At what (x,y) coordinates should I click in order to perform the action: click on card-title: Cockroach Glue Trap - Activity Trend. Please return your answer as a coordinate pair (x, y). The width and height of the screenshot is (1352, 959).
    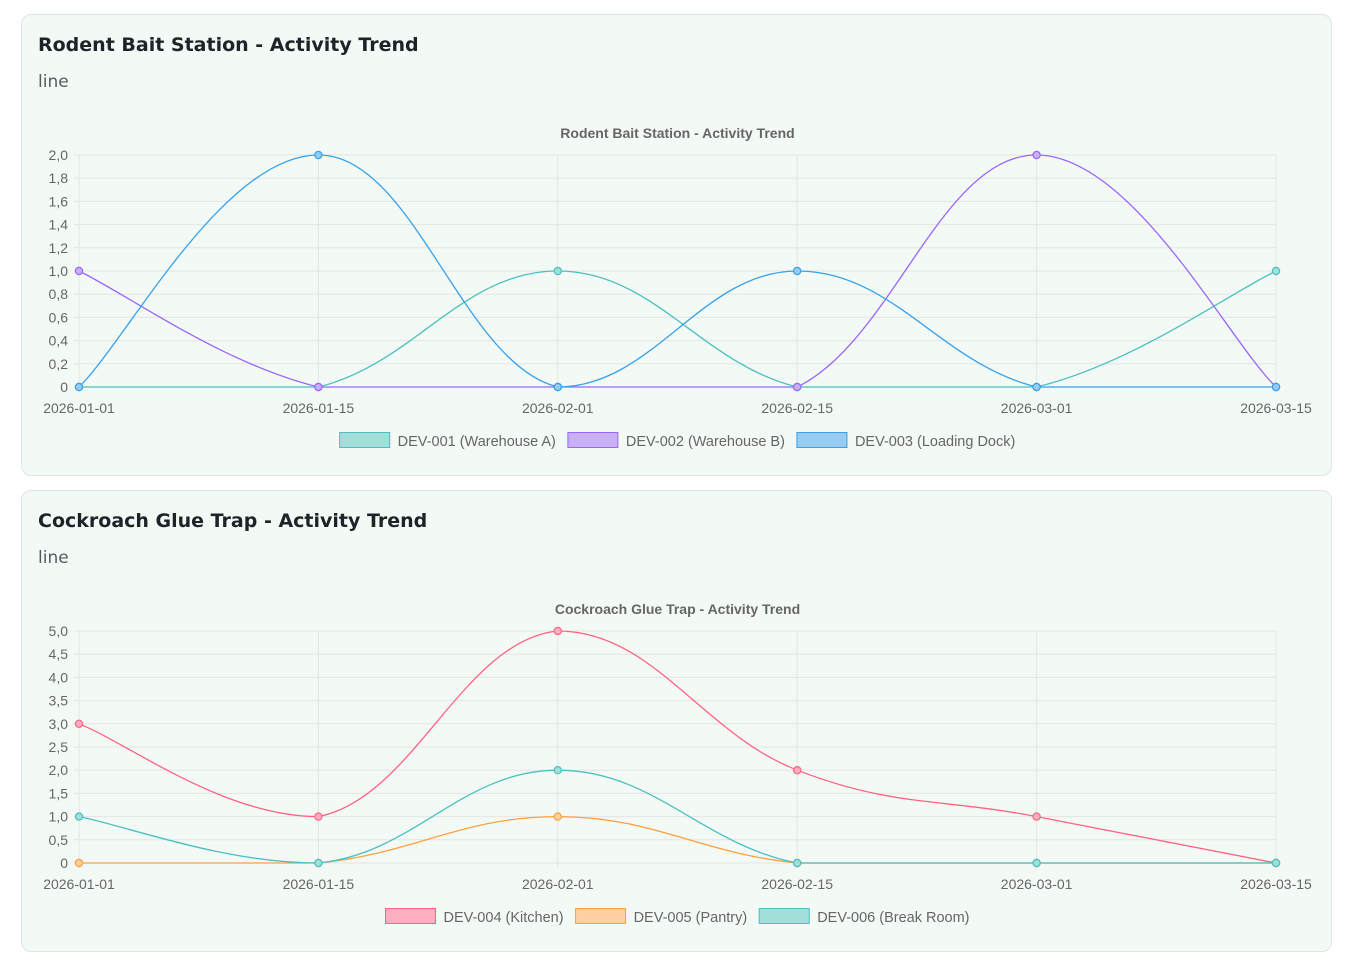
    Looking at the image, I should click on (233, 521).